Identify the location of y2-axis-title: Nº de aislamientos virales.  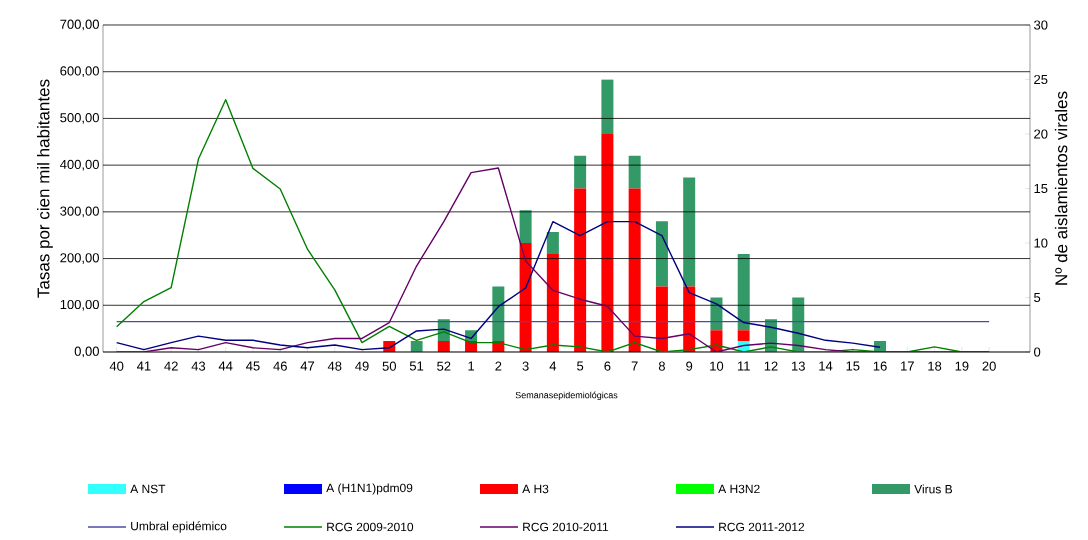
(1061, 188).